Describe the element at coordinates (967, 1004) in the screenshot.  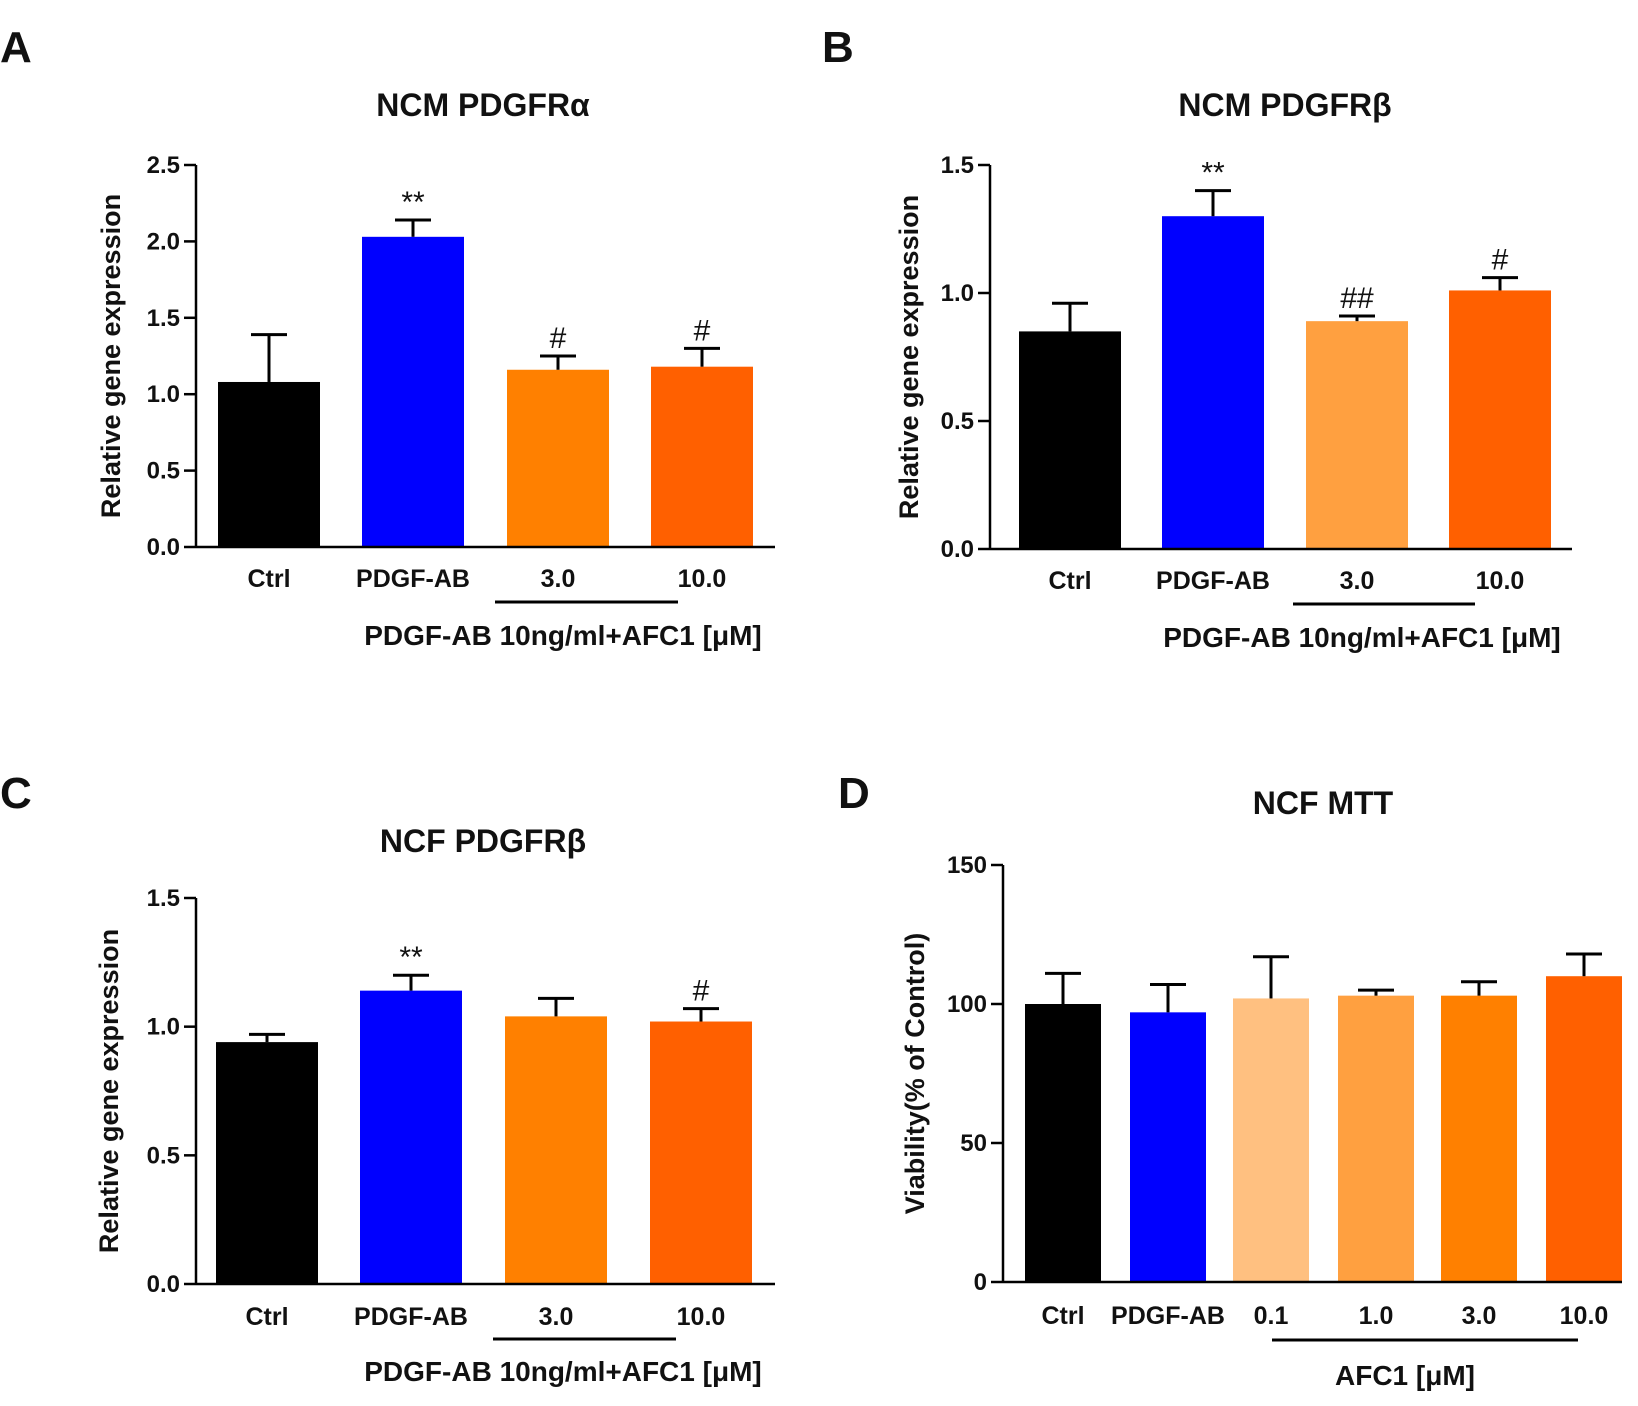
I see `y-tick-label: 100` at that location.